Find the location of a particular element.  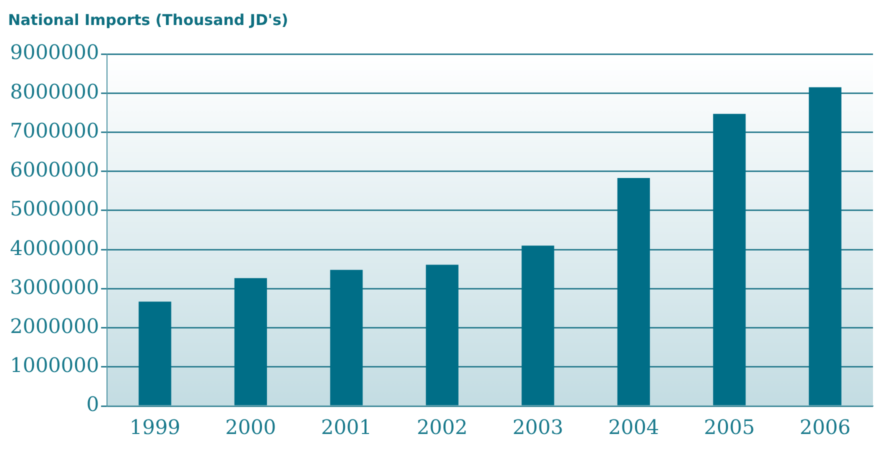

y-tick-label: 1000000 is located at coordinates (55, 365).